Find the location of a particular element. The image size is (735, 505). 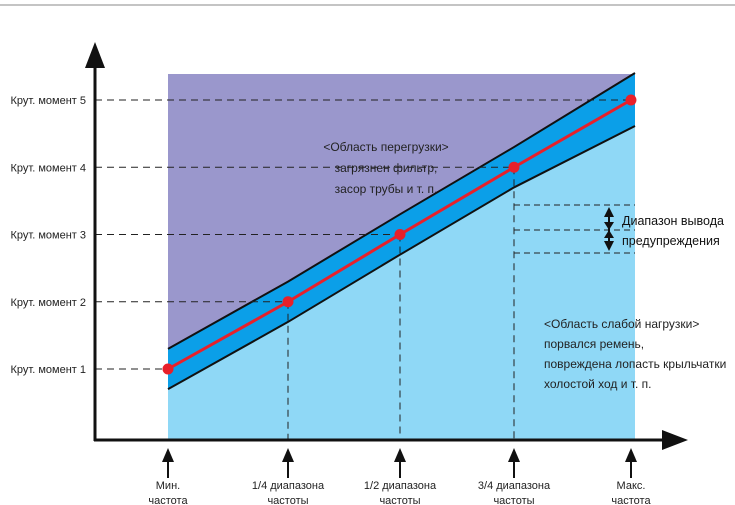

warning-arrow-down is located at coordinates (609, 226).